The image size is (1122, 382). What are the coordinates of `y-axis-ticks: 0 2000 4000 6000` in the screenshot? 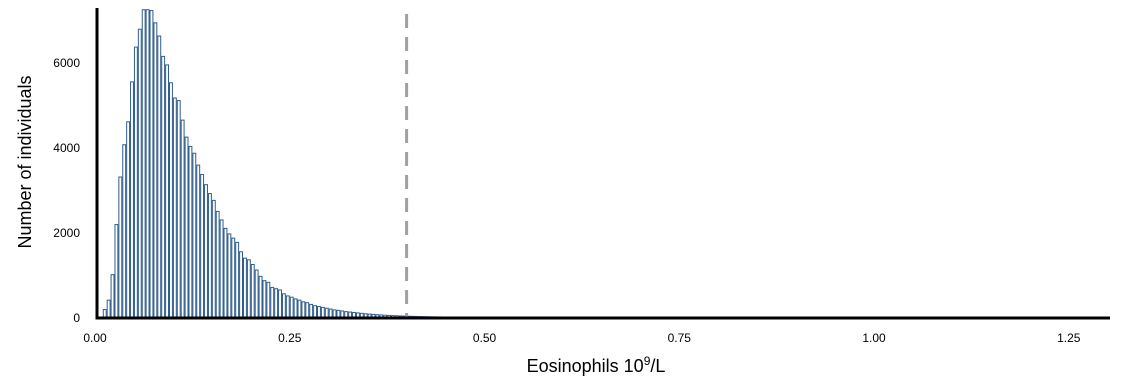 It's located at (66, 190).